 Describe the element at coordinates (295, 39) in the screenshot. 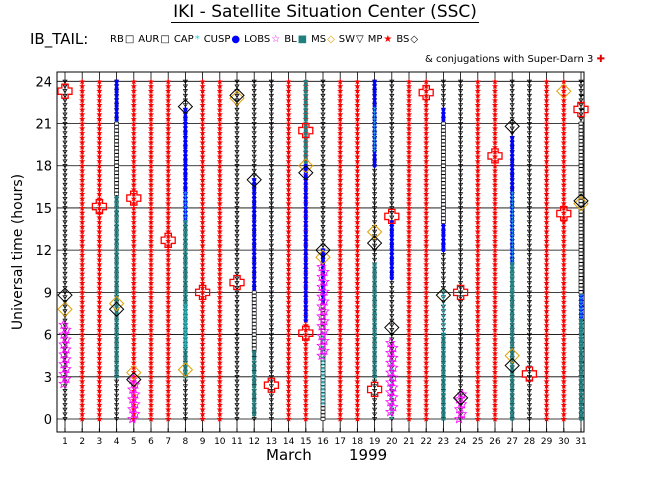

I see `legend-item-bl: BL■` at that location.